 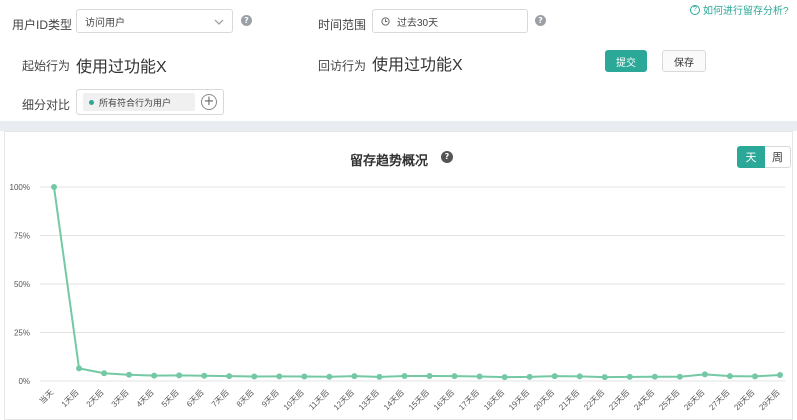 I want to click on help-link: ? 如何进行留存分析?, so click(x=739, y=9).